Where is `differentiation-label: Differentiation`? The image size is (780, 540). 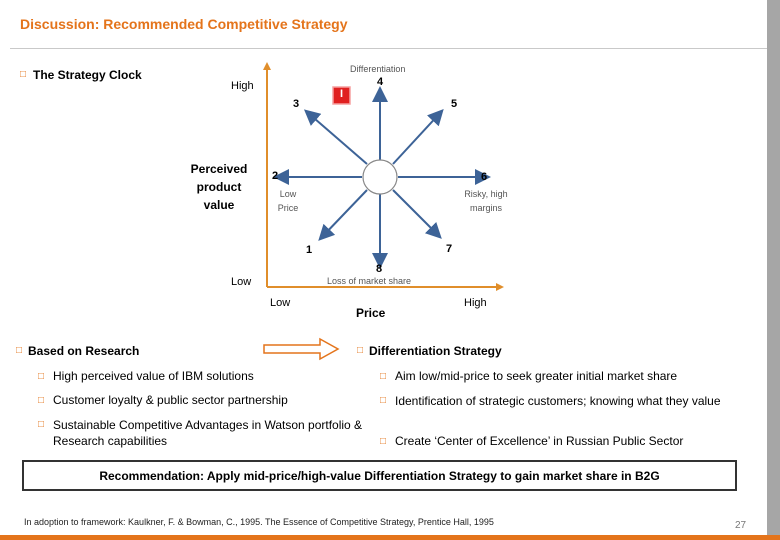 differentiation-label: Differentiation is located at coordinates (378, 69).